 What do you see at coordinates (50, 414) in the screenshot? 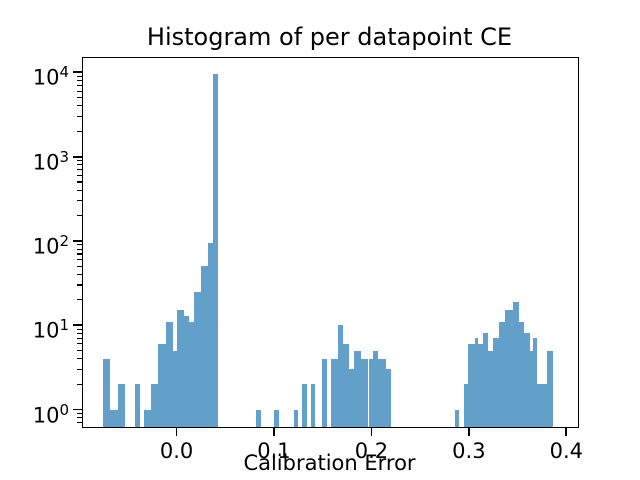
I see `y-tick-label: 10⁰` at bounding box center [50, 414].